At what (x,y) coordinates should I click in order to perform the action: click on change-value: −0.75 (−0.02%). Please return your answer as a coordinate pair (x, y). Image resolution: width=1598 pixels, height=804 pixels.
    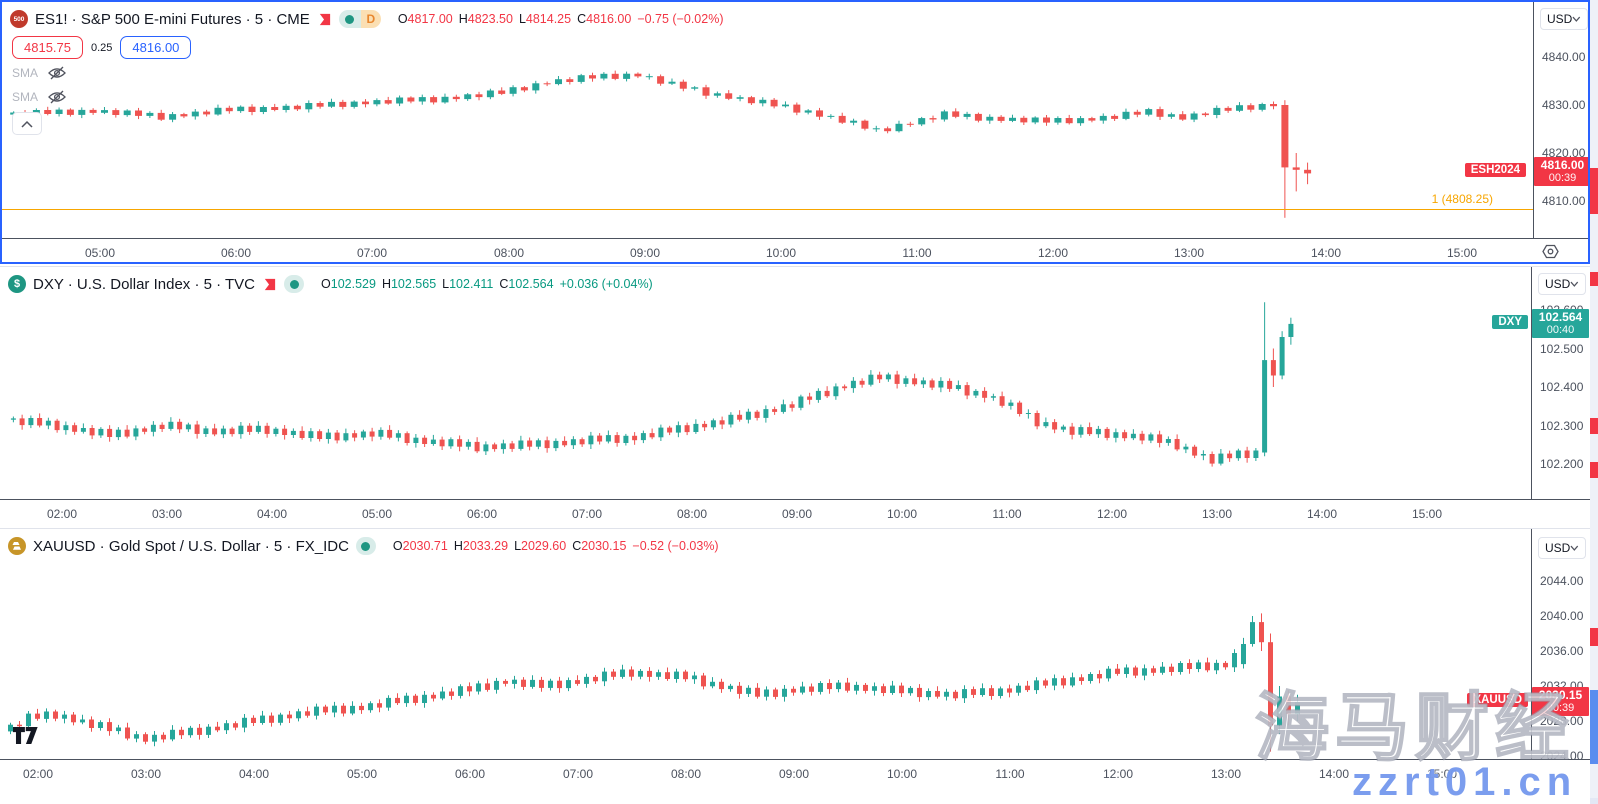
    Looking at the image, I should click on (680, 19).